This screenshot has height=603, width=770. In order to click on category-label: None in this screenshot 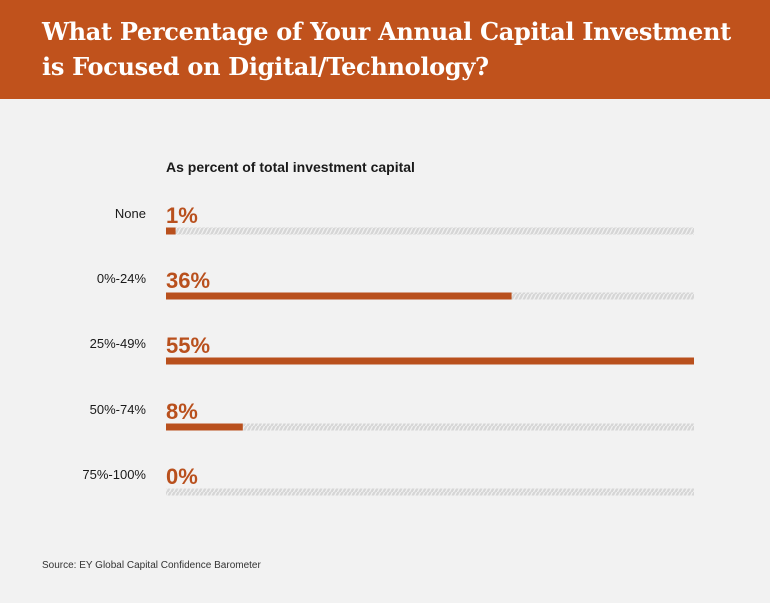, I will do `click(130, 213)`.